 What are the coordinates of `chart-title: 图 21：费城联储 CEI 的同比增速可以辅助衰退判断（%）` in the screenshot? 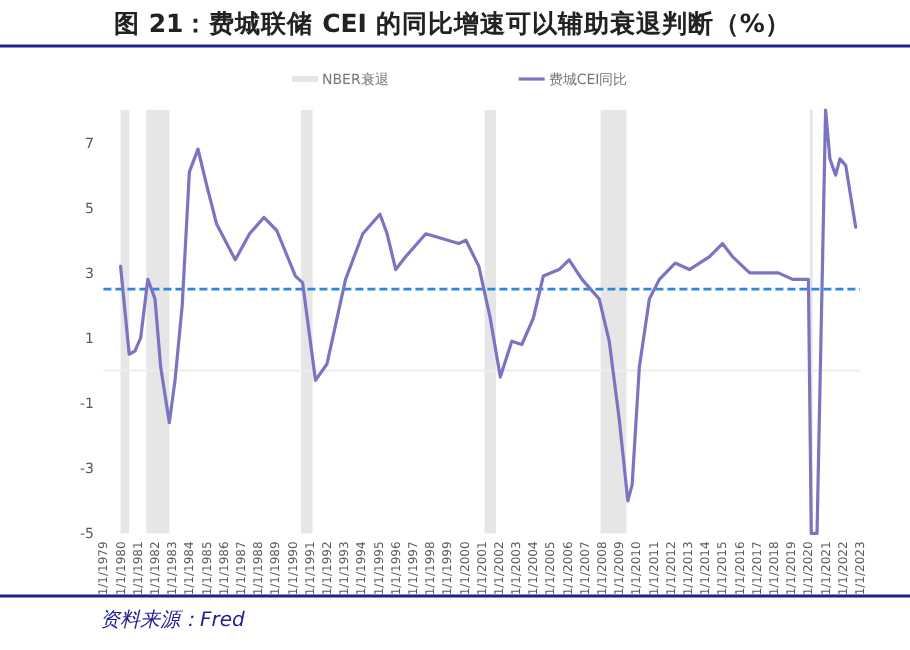 It's located at (452, 23).